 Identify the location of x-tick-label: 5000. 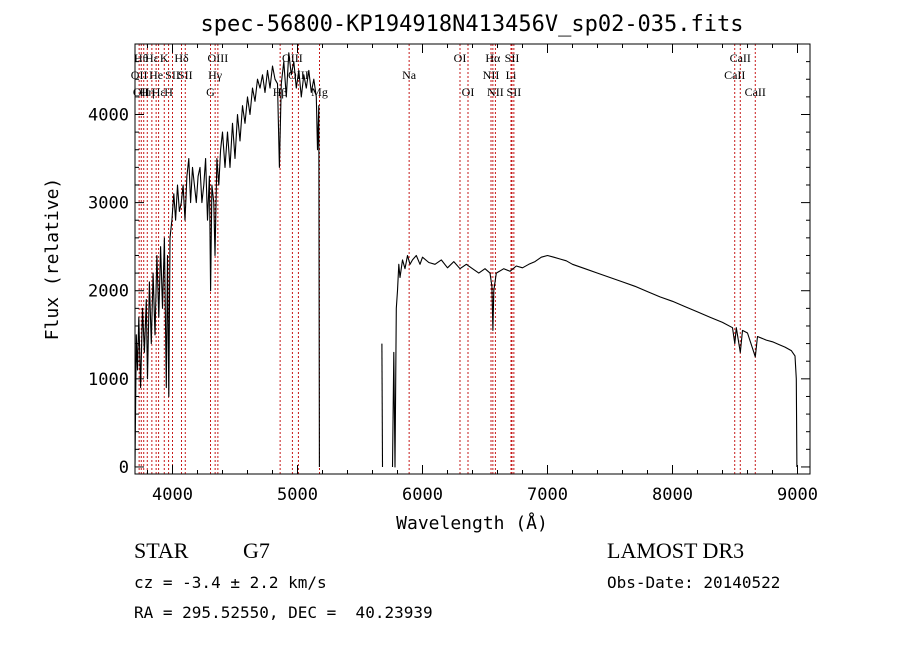
(297, 495).